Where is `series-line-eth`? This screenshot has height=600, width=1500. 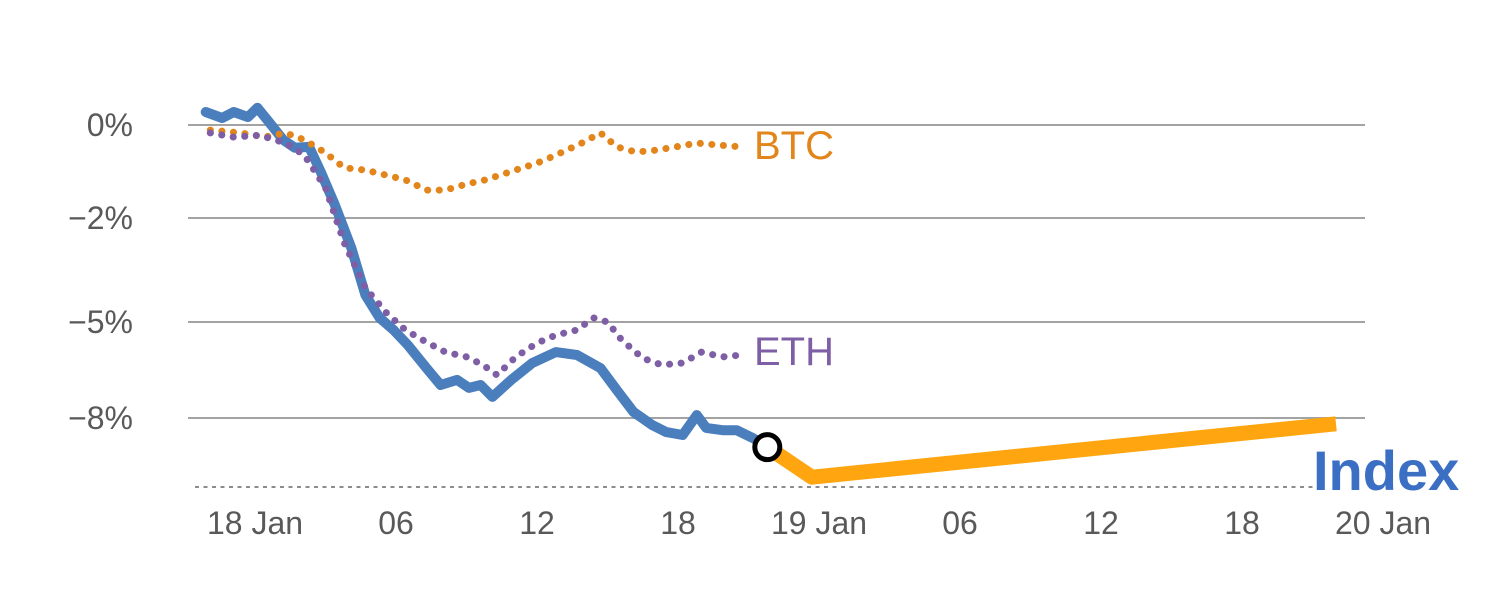 series-line-eth is located at coordinates (475, 254).